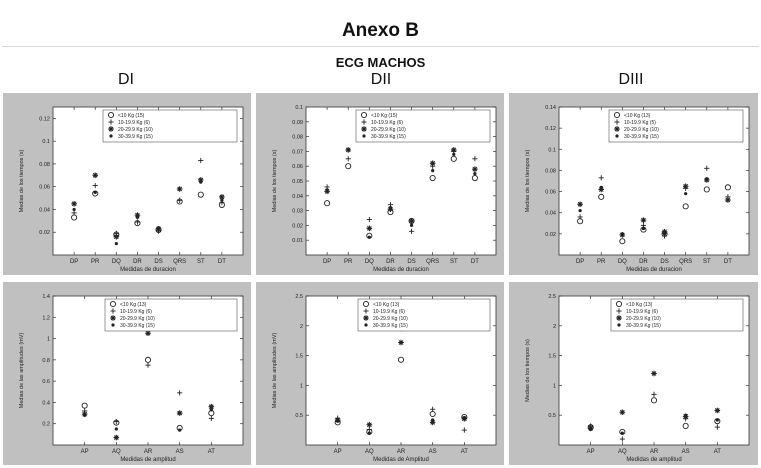 The height and width of the screenshot is (468, 761). I want to click on column-label-diii: DIII, so click(631, 79).